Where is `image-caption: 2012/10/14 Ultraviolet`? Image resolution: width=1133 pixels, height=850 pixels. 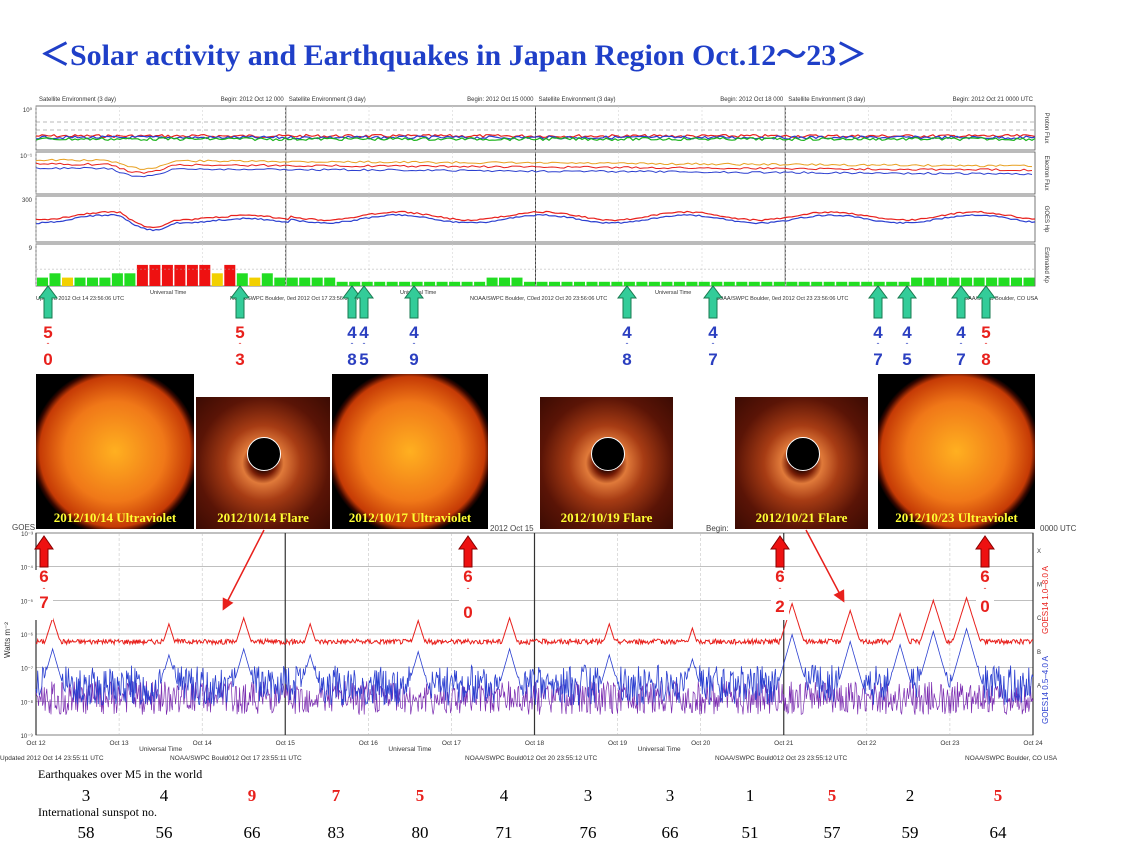 image-caption: 2012/10/14 Ultraviolet is located at coordinates (115, 517).